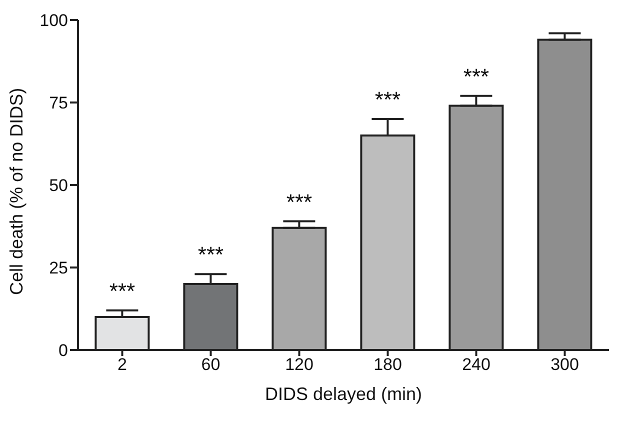 The height and width of the screenshot is (438, 623). What do you see at coordinates (58, 186) in the screenshot?
I see `y-tick-label: 50` at bounding box center [58, 186].